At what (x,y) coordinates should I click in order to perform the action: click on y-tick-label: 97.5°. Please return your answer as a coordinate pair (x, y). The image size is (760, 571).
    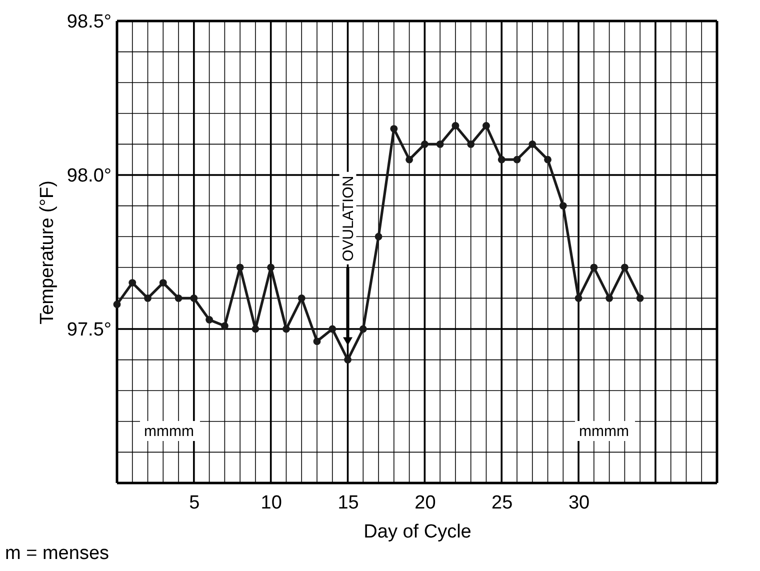
    Looking at the image, I should click on (89, 330).